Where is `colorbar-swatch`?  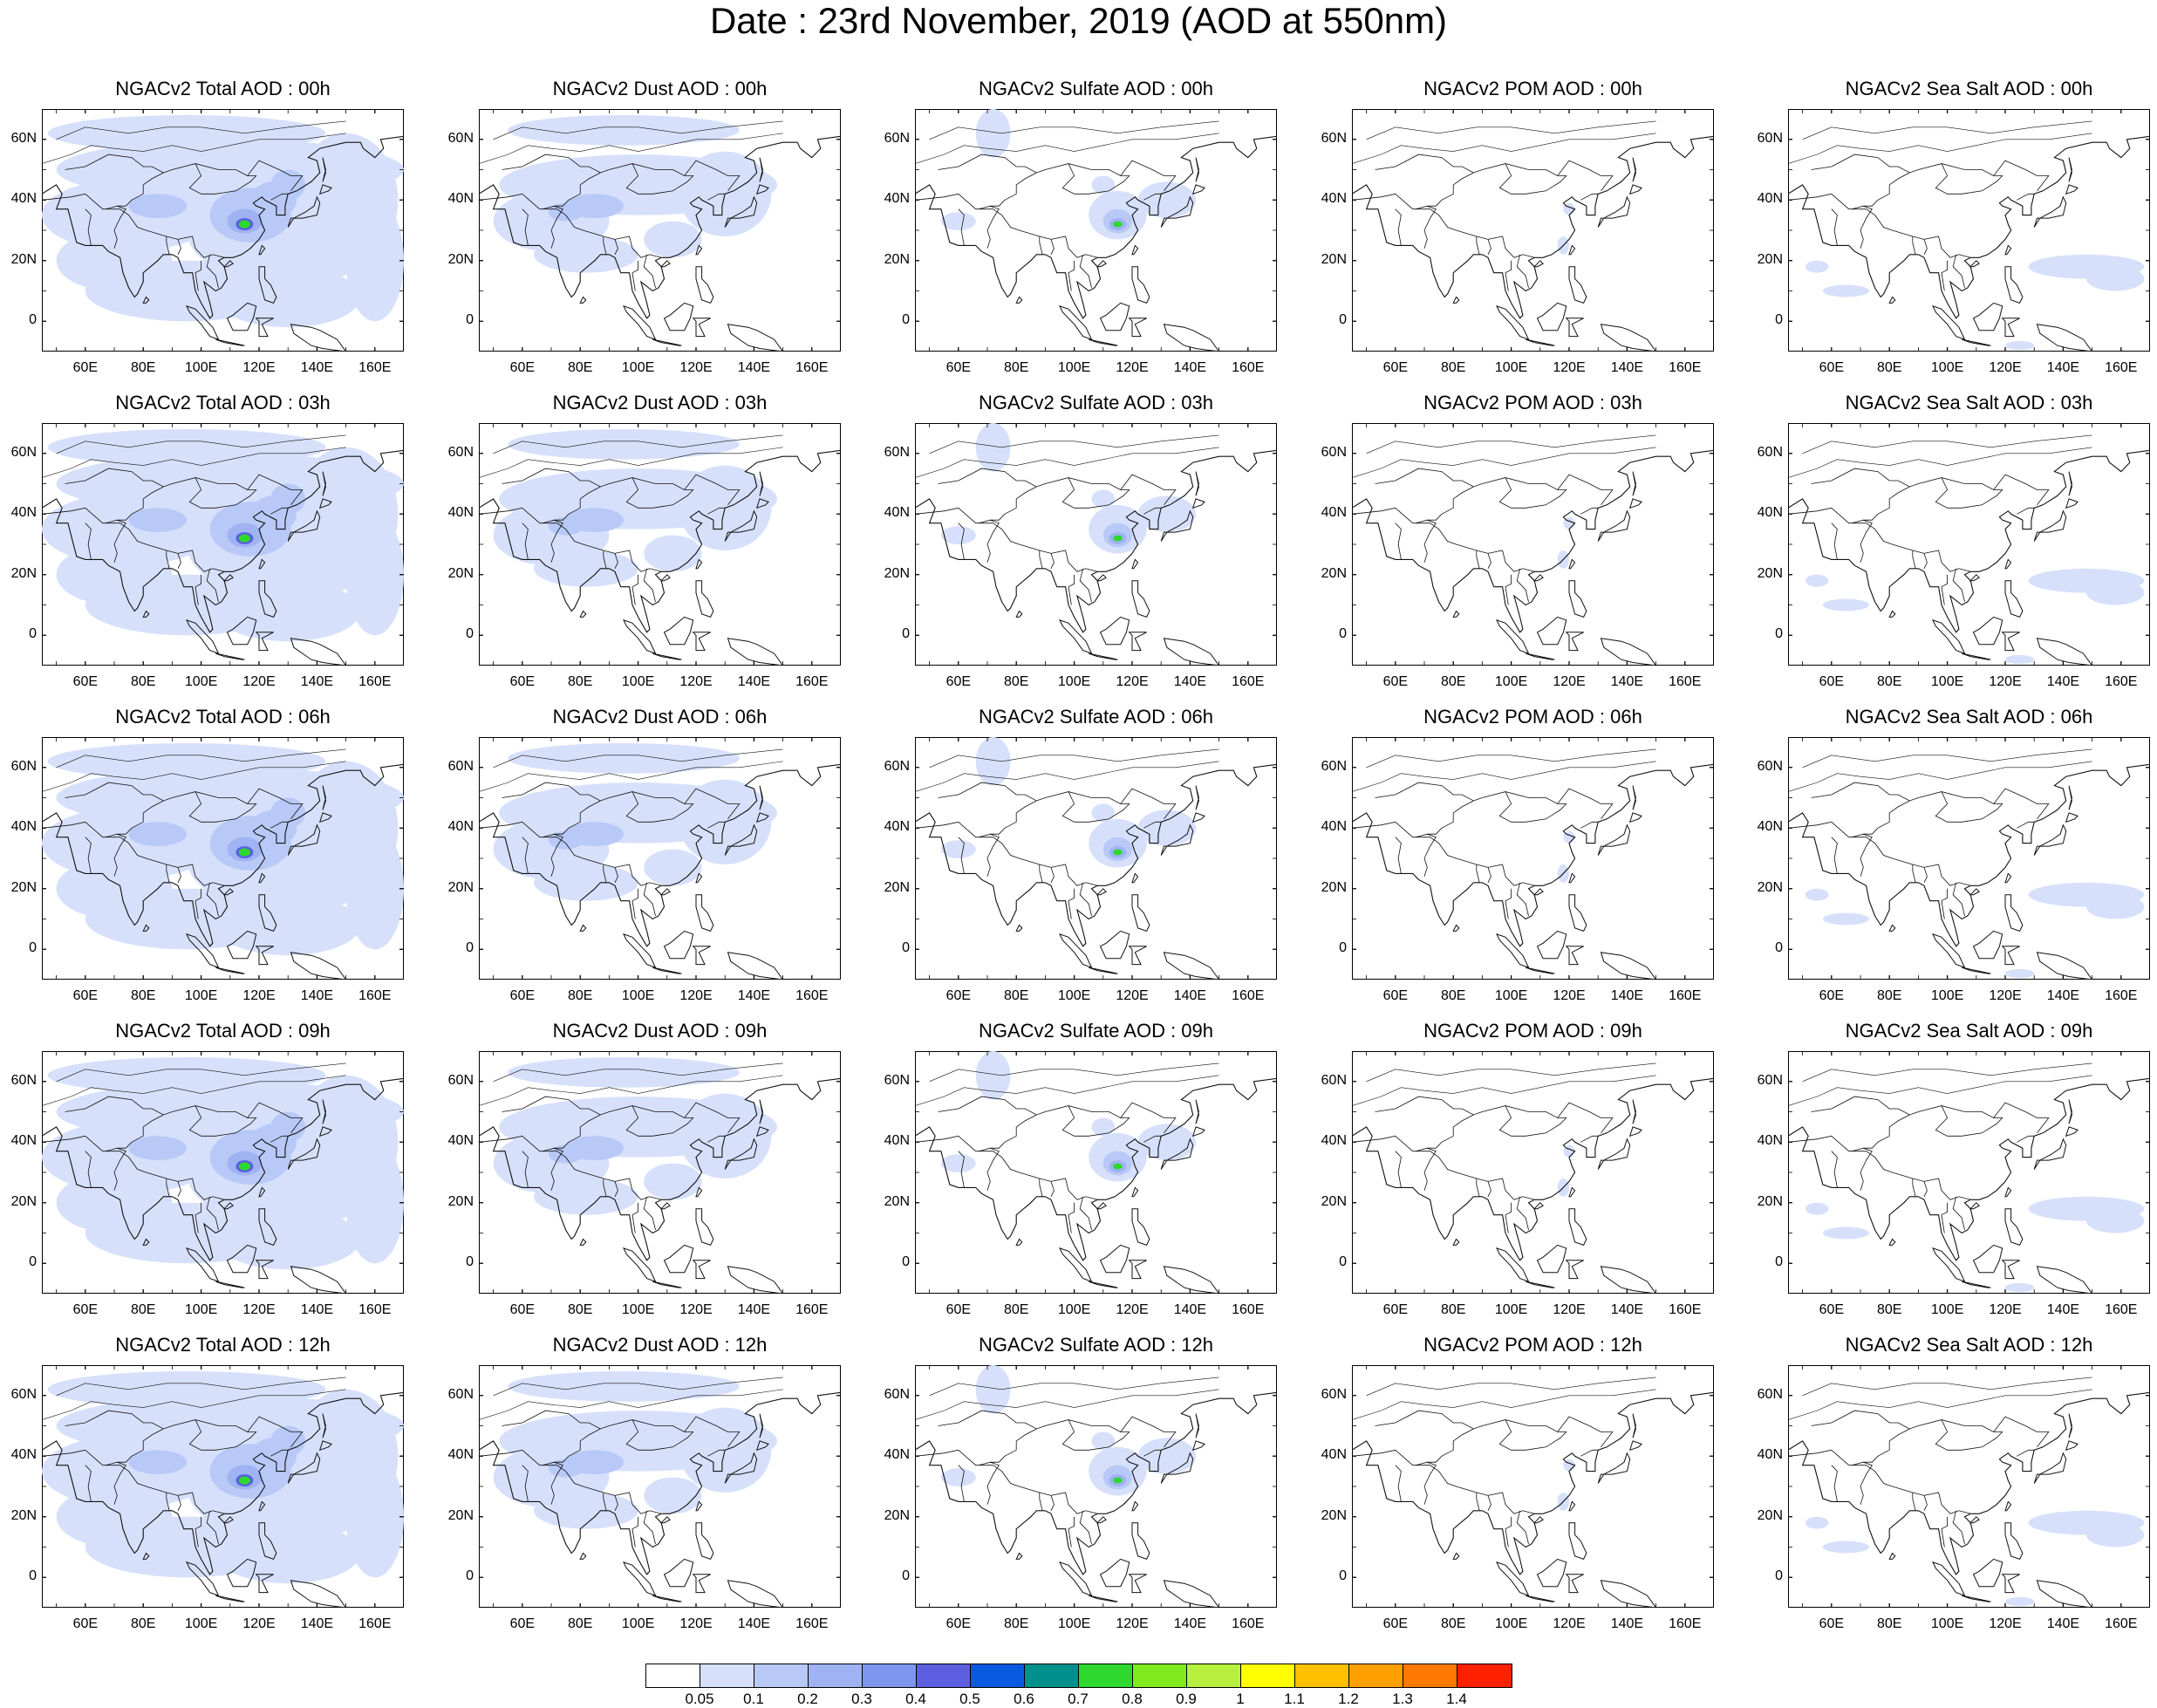
colorbar-swatch is located at coordinates (673, 1676).